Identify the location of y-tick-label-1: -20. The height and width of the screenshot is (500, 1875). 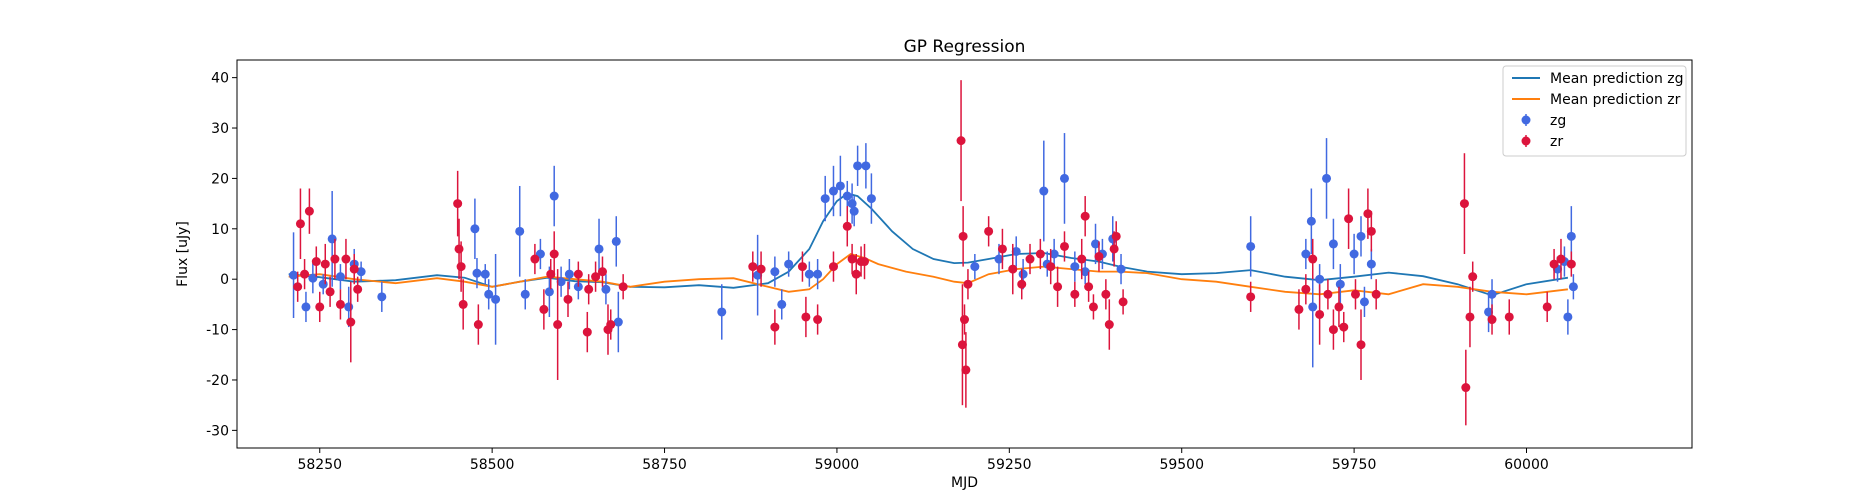
(217, 381).